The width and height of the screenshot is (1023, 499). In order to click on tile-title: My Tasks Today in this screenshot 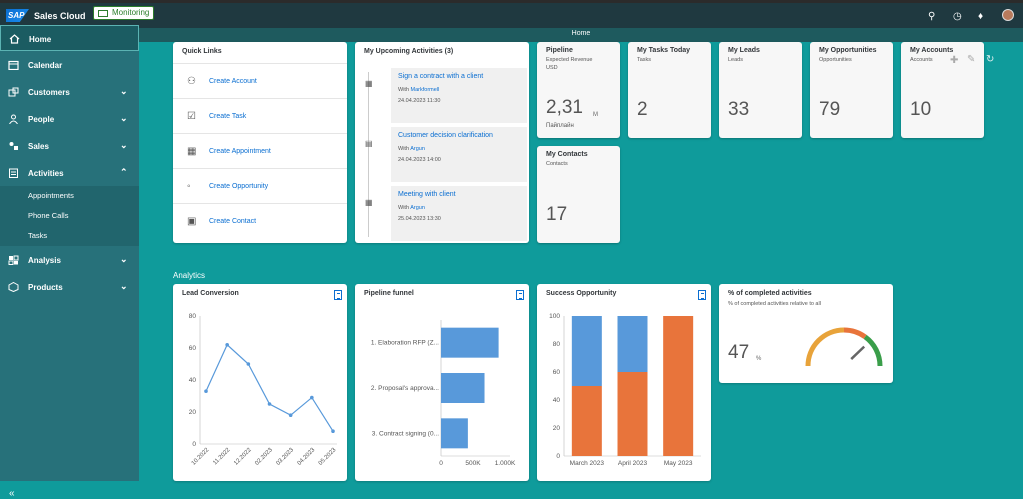, I will do `click(664, 50)`.